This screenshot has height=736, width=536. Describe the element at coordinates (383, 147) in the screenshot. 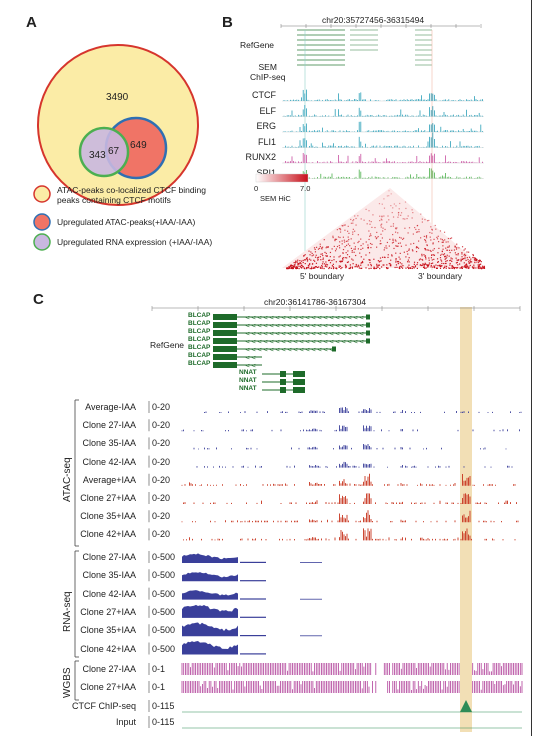

I see `panel-b-tracks` at that location.